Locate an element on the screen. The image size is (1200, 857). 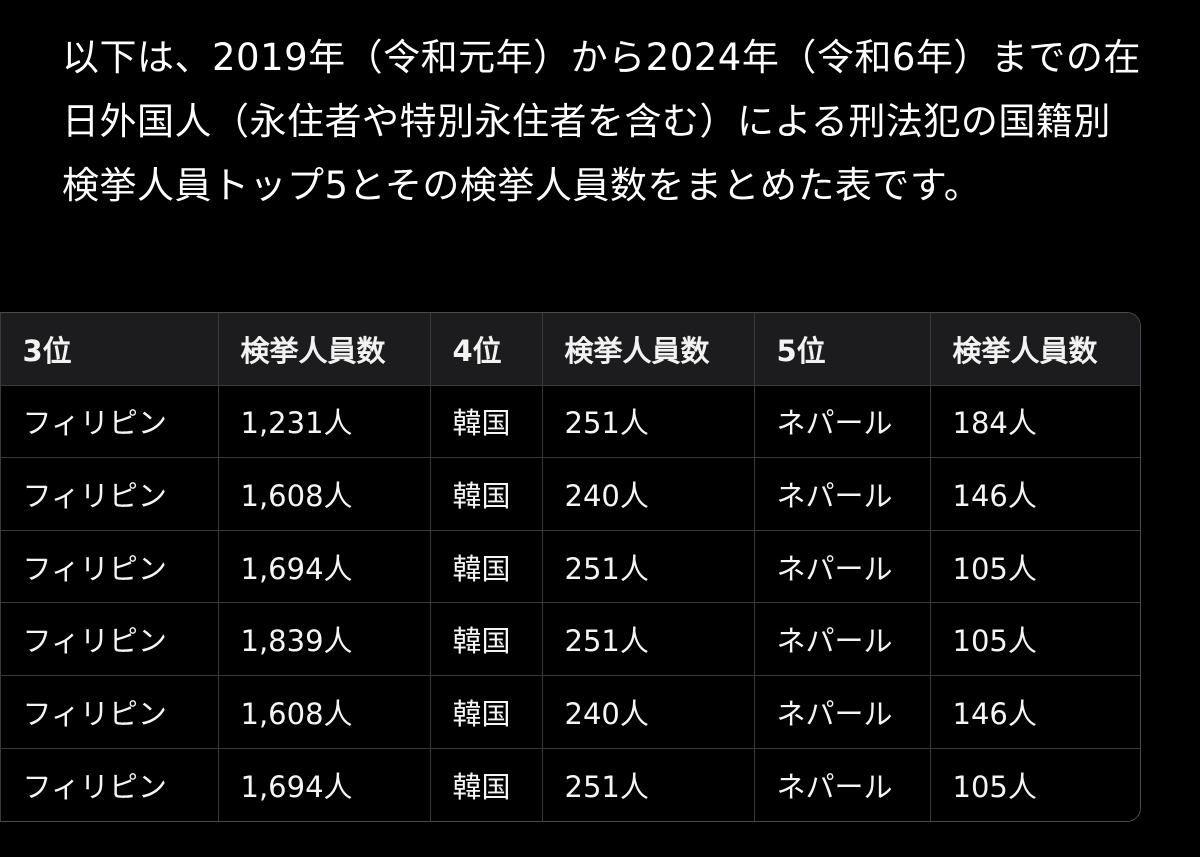
table-row: フィリピン 1,231人 韓国 251人 ネパール 184人 is located at coordinates (570, 422).